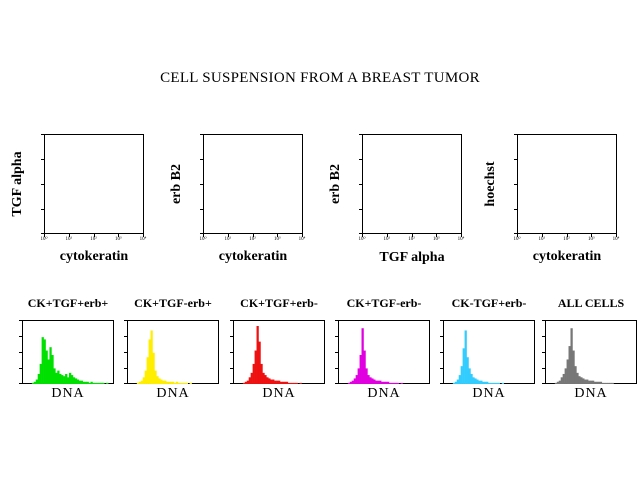 The height and width of the screenshot is (480, 640). Describe the element at coordinates (335, 184) in the screenshot. I see `y-axis-label: erb B2` at that location.